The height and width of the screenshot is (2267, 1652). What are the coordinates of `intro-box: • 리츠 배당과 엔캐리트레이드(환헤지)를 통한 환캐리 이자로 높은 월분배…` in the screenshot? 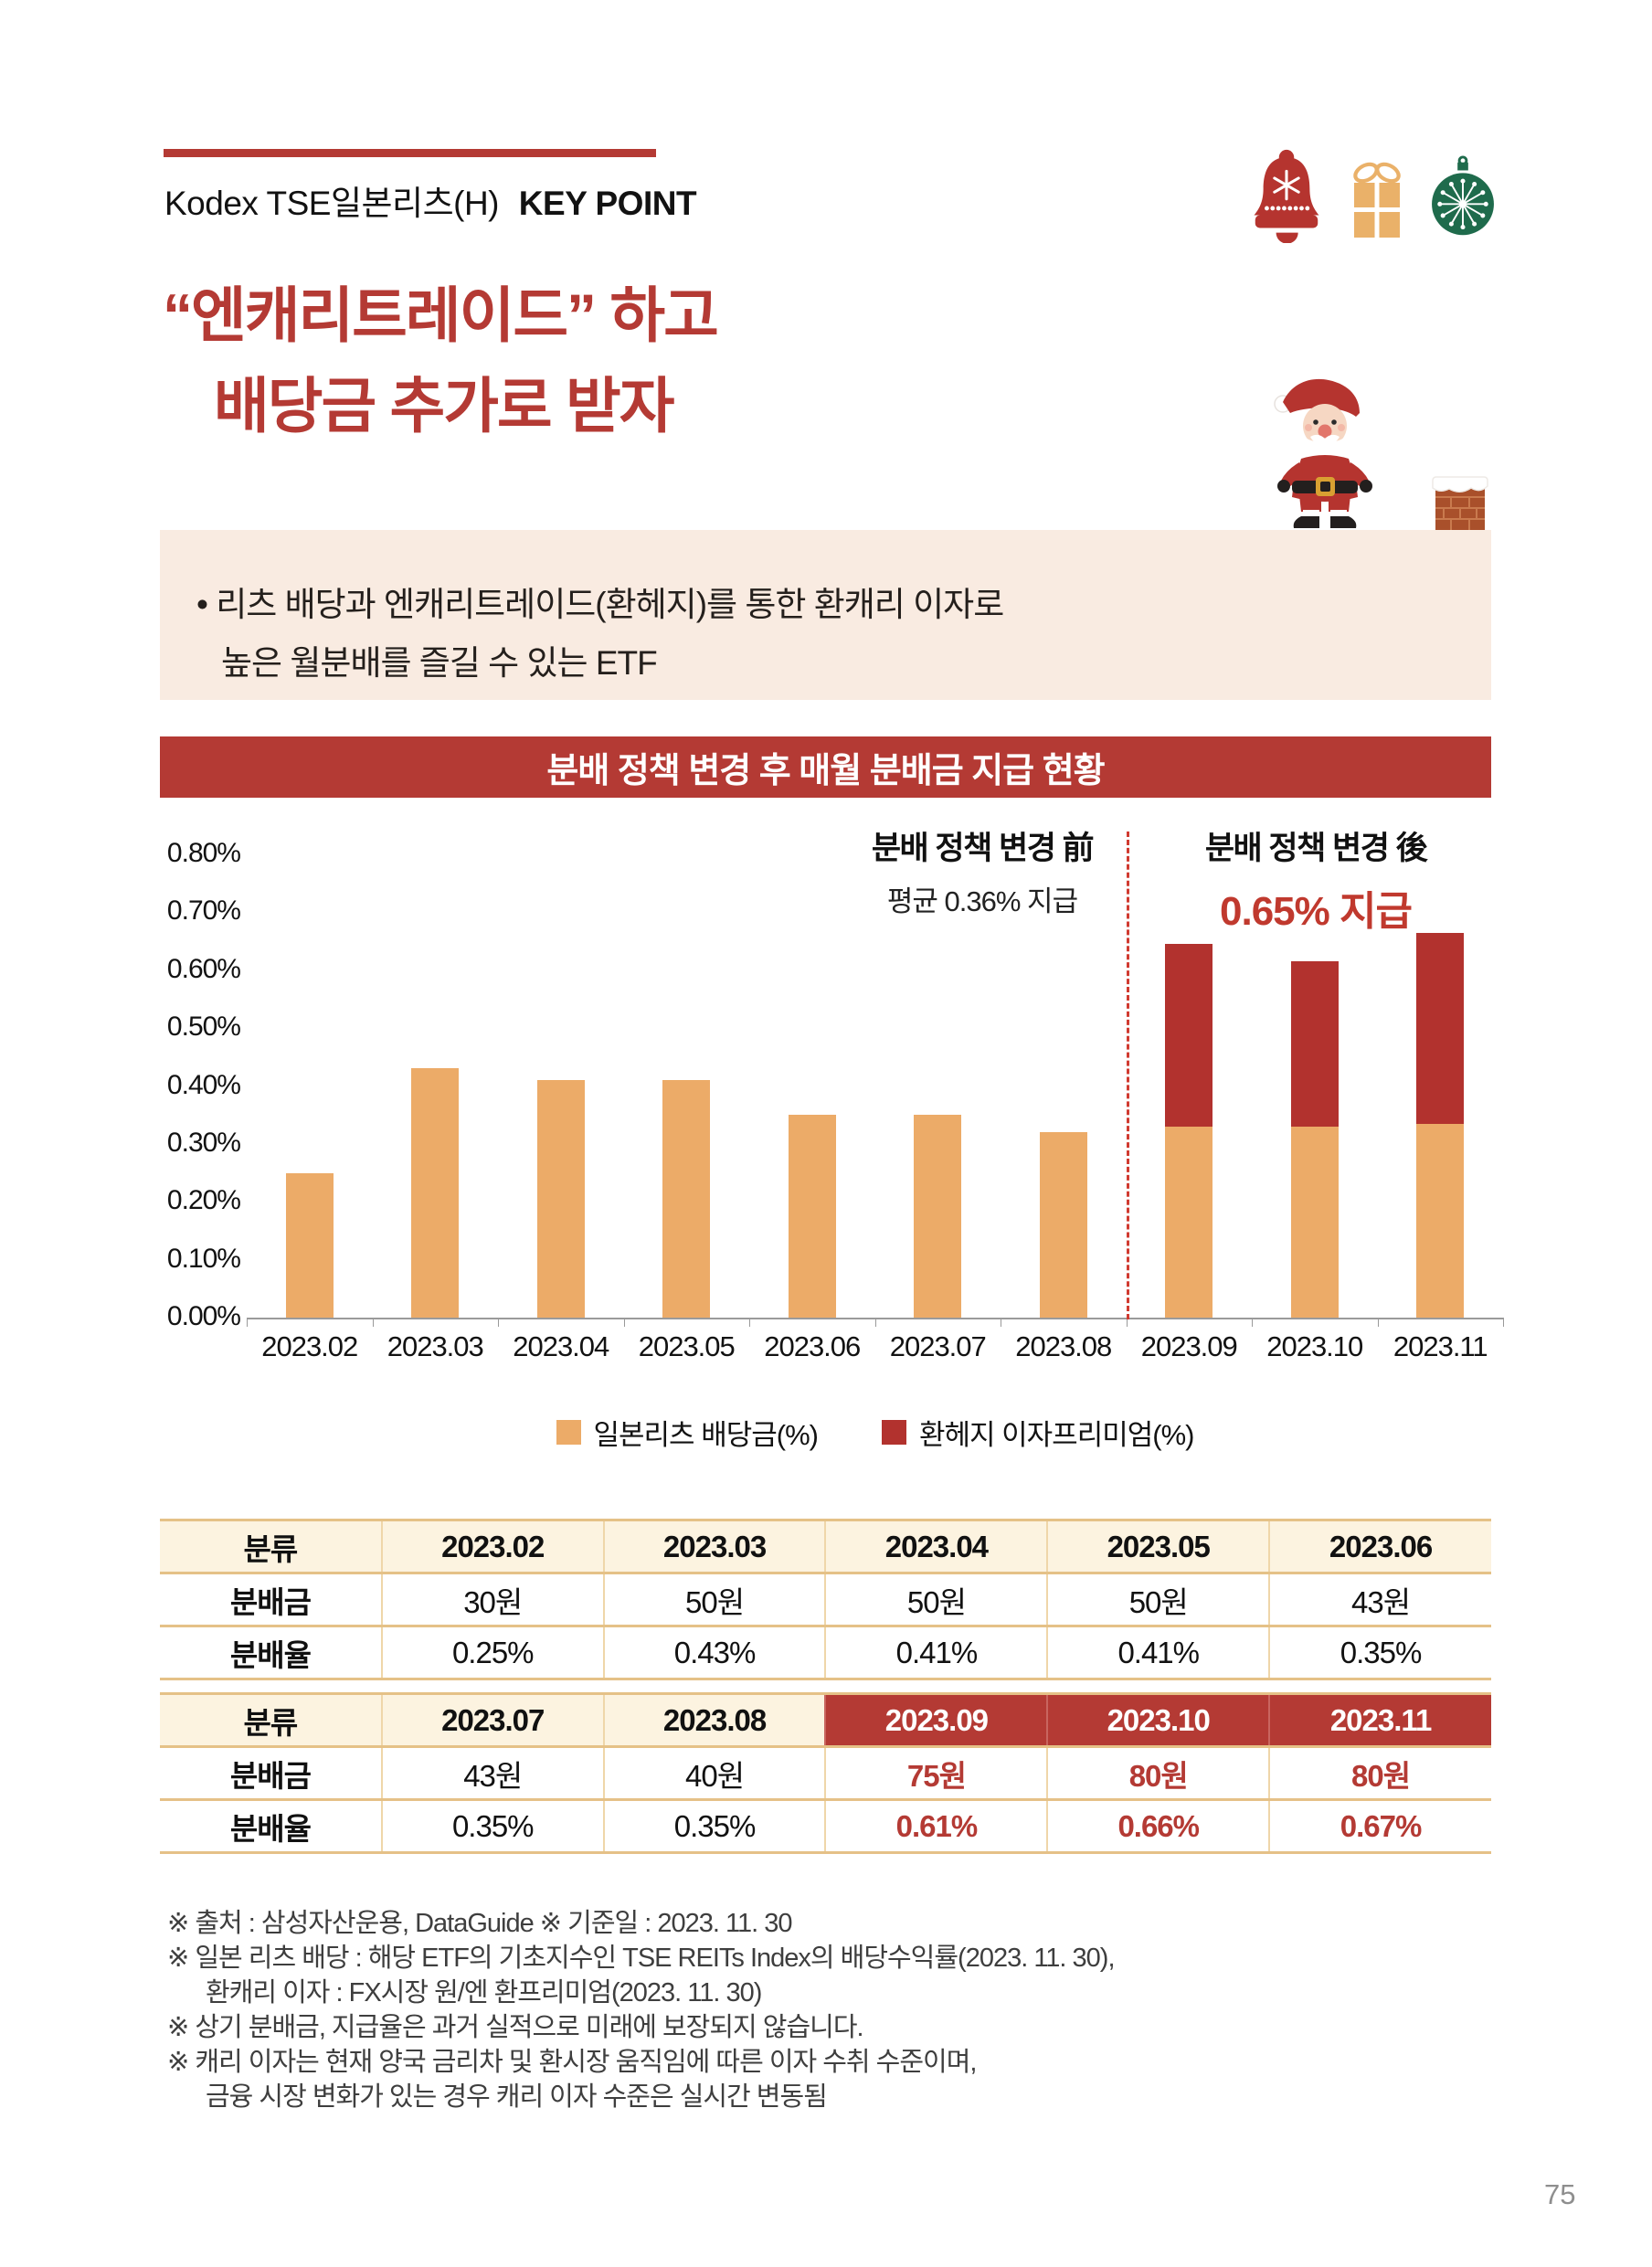 It's located at (826, 615).